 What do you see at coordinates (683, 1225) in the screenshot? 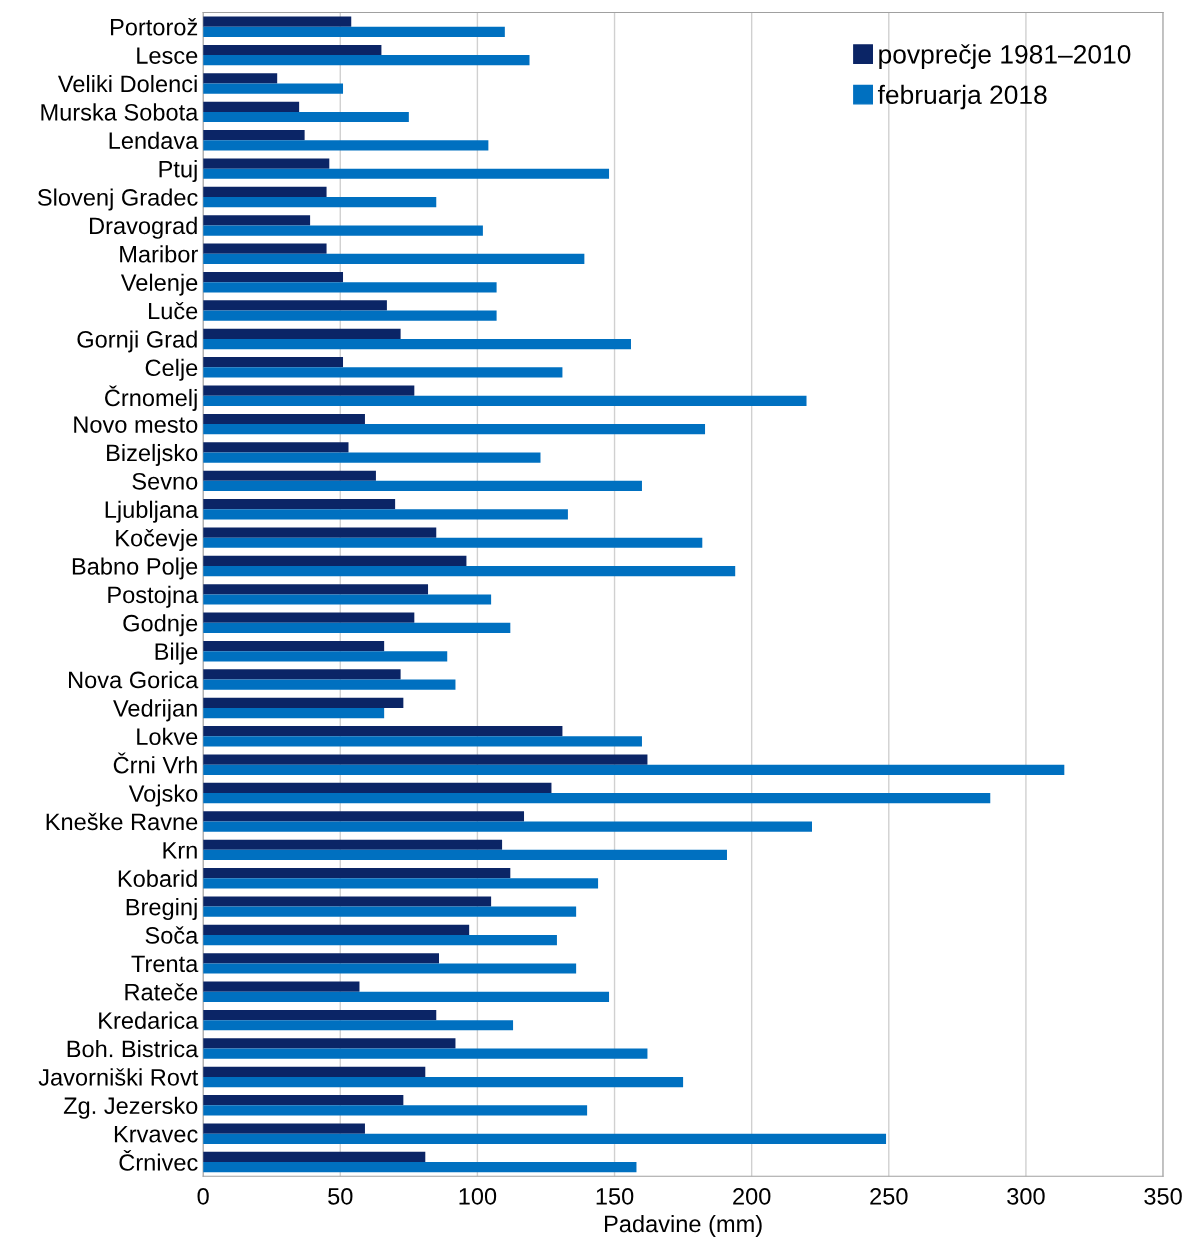
I see `x-axis-title: Padavine (mm)` at bounding box center [683, 1225].